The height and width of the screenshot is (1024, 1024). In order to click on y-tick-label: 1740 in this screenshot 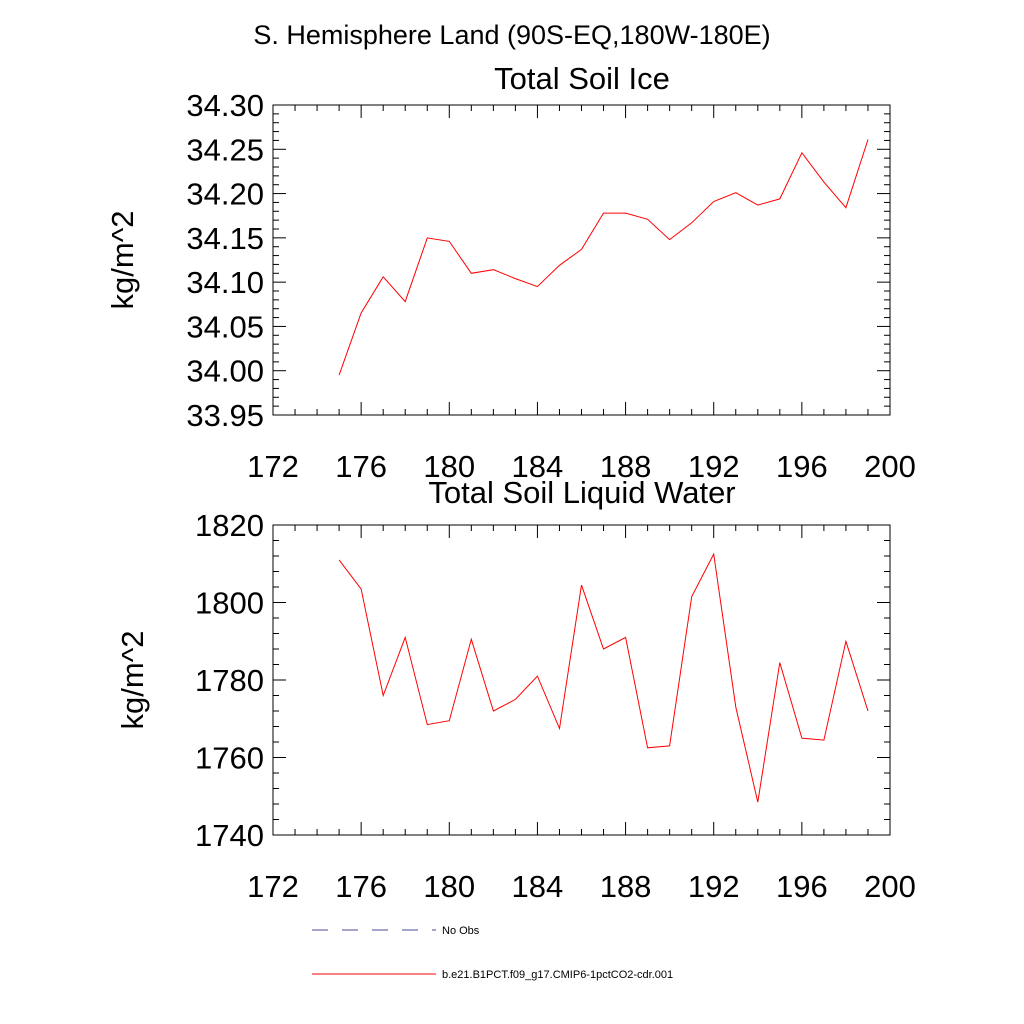, I will do `click(229, 835)`.